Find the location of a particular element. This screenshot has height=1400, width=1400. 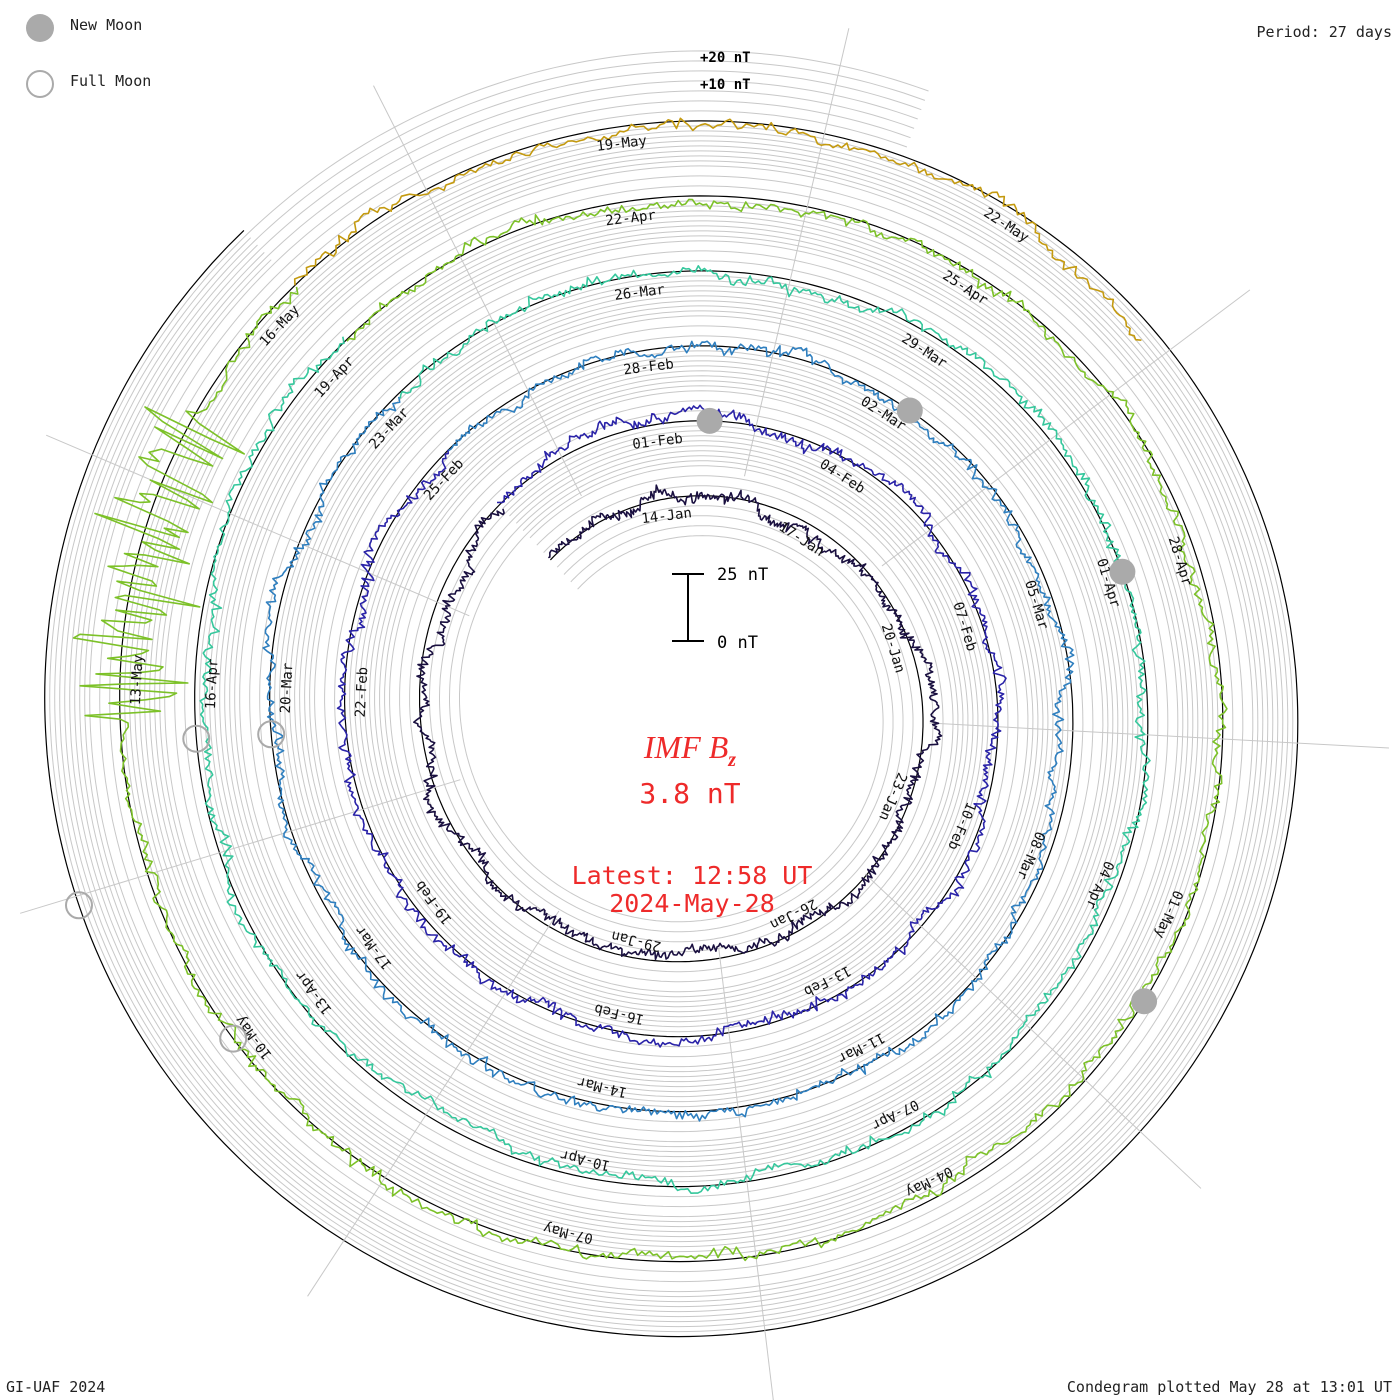

date-label: 07-Apr is located at coordinates (895, 1114).